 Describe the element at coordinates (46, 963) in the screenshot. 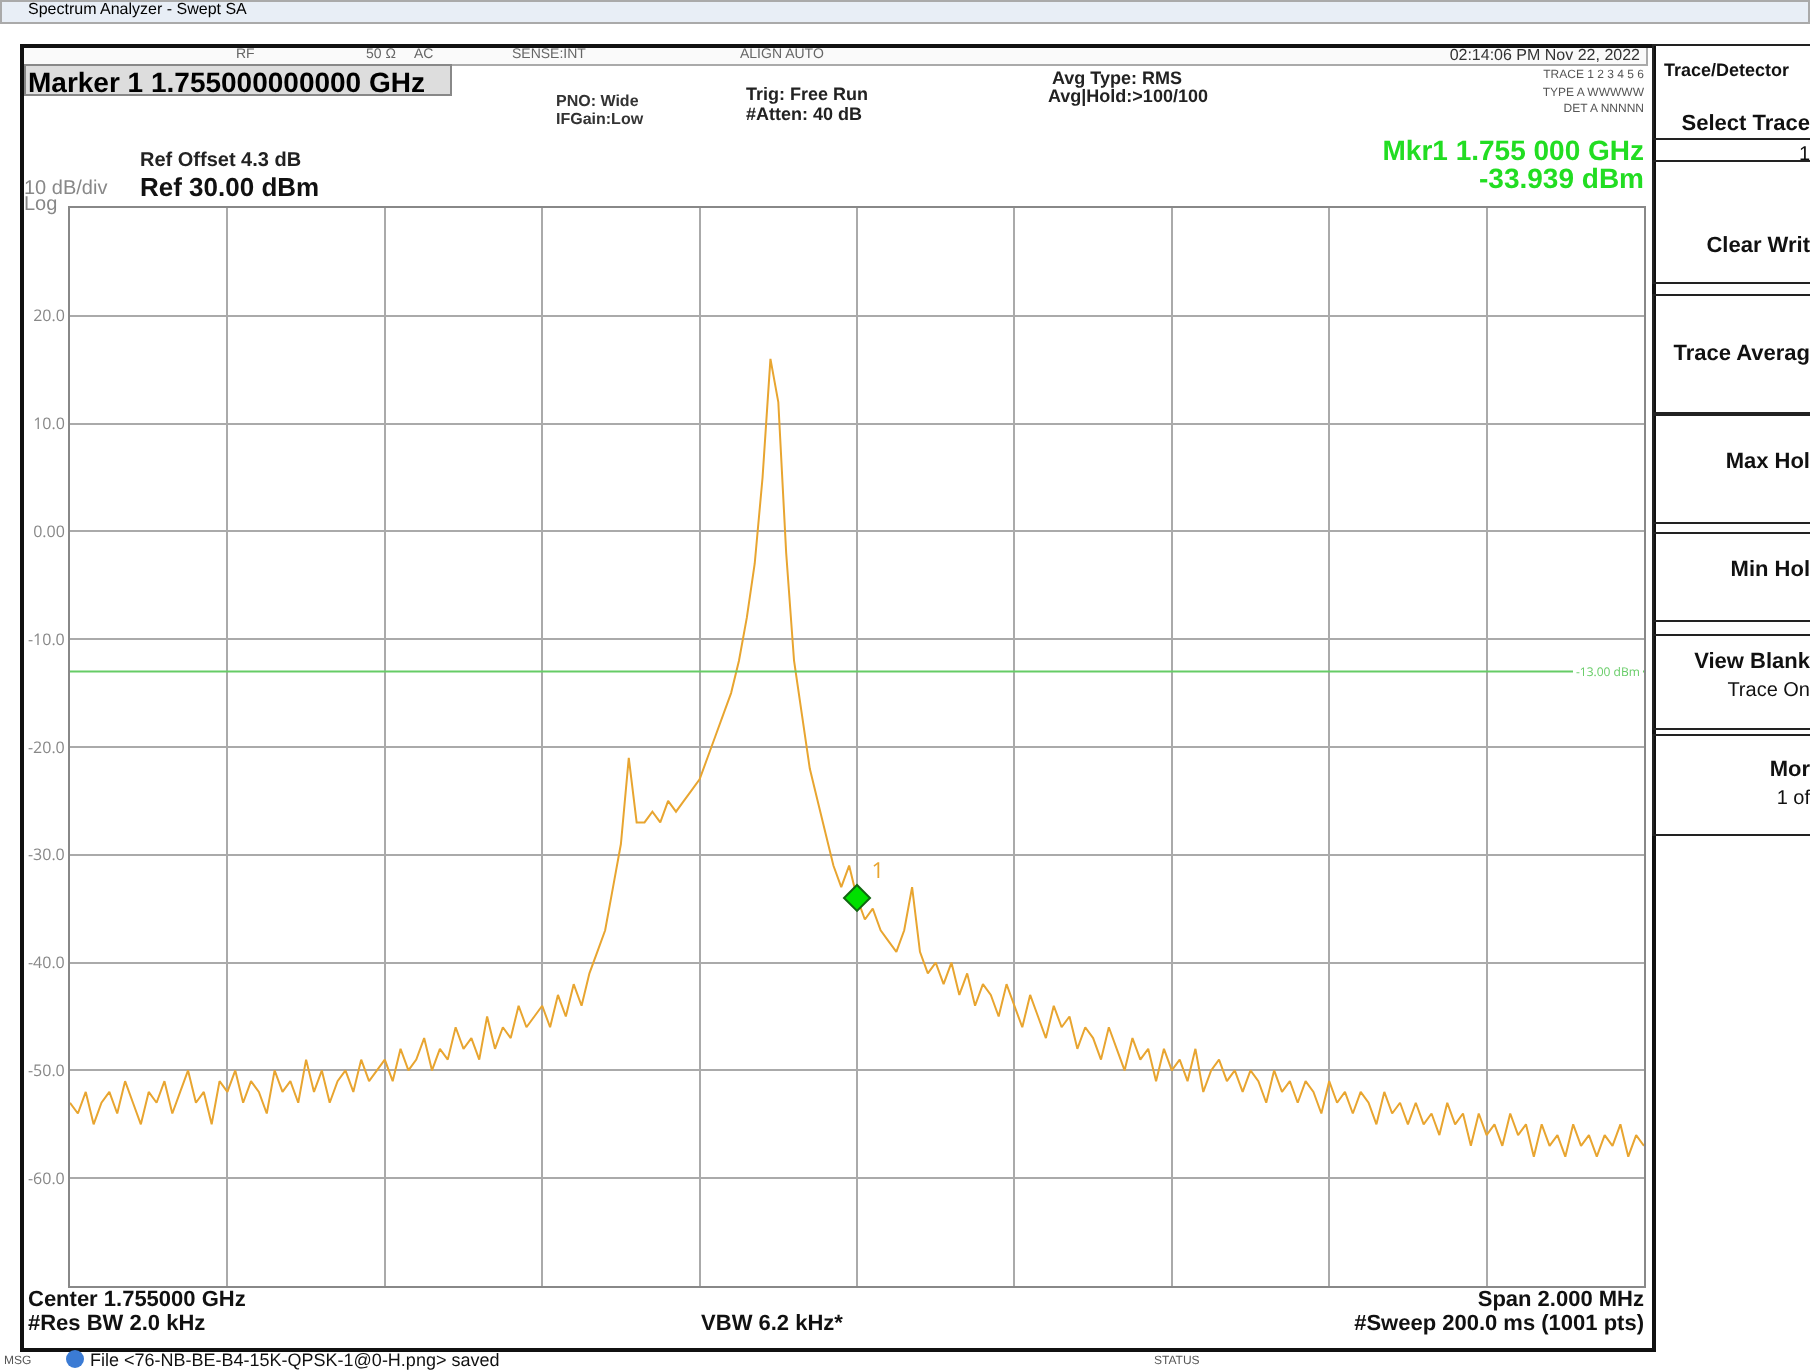

I see `y-tick-label: -40.0` at that location.